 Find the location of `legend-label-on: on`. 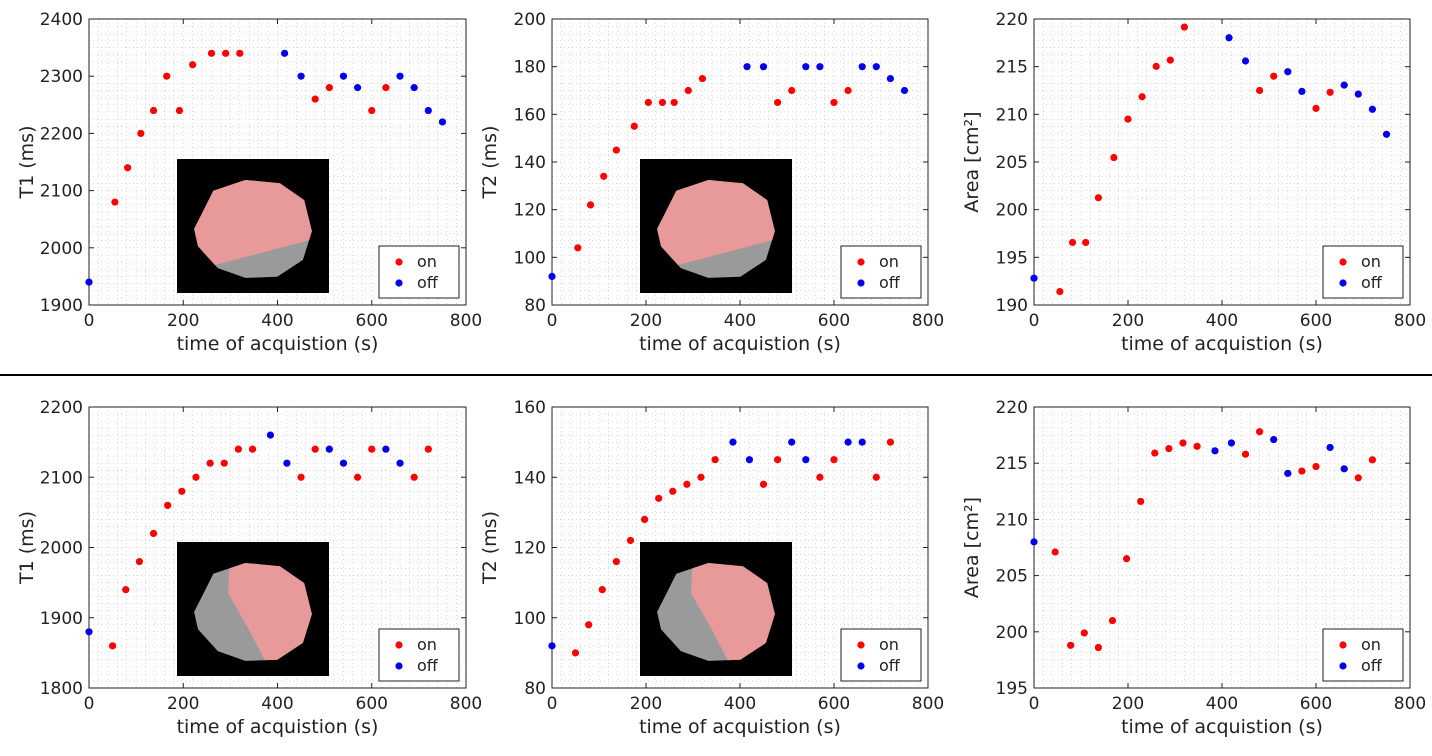

legend-label-on: on is located at coordinates (1371, 261).